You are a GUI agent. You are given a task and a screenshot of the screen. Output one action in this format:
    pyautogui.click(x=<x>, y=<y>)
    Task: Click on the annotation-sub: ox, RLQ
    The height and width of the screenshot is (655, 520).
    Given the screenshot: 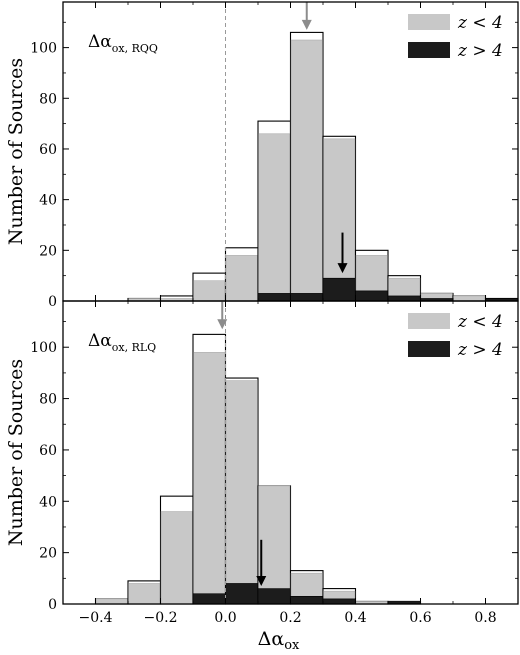 What is the action you would take?
    pyautogui.click(x=134, y=347)
    